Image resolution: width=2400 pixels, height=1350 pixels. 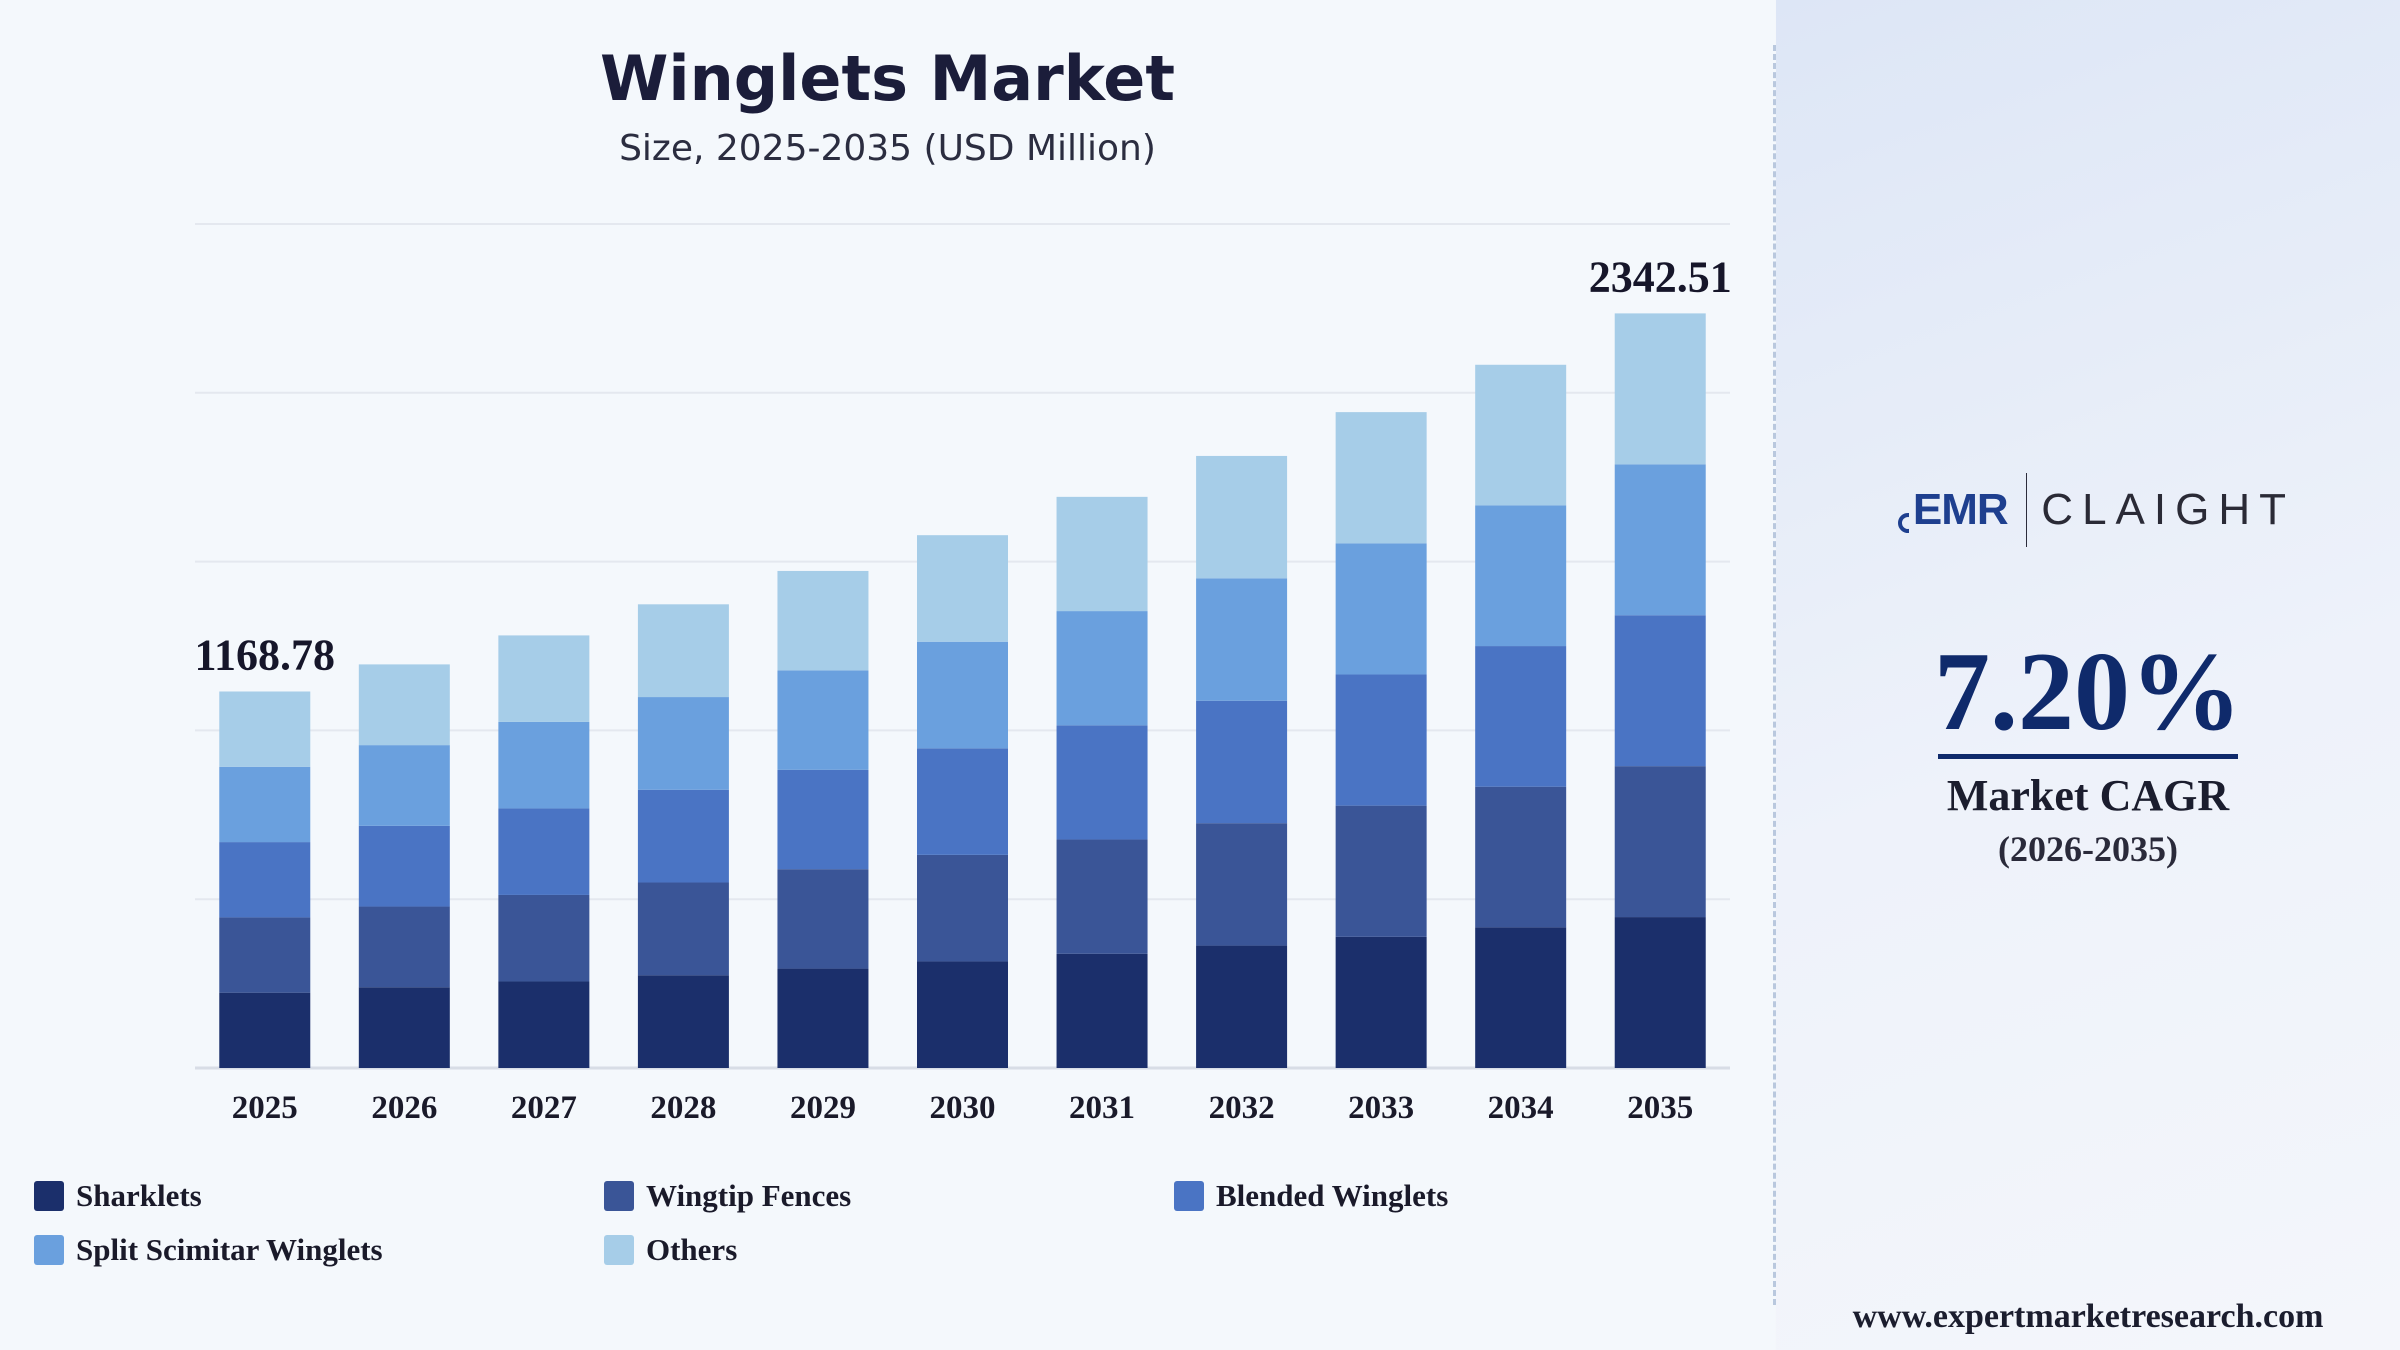 I want to click on bar-segment-others-2032, so click(x=1242, y=517).